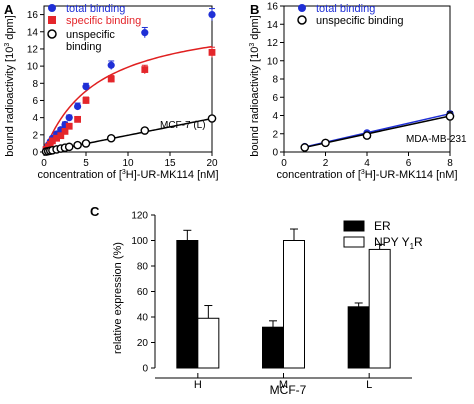  I want to click on panel-a-ytick-label: 12, so click(33, 49).